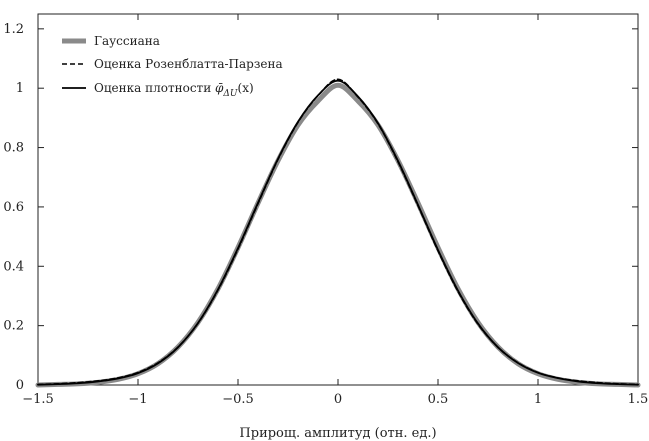 The width and height of the screenshot is (649, 441). Describe the element at coordinates (137, 399) in the screenshot. I see `x-tick-label: −1` at that location.